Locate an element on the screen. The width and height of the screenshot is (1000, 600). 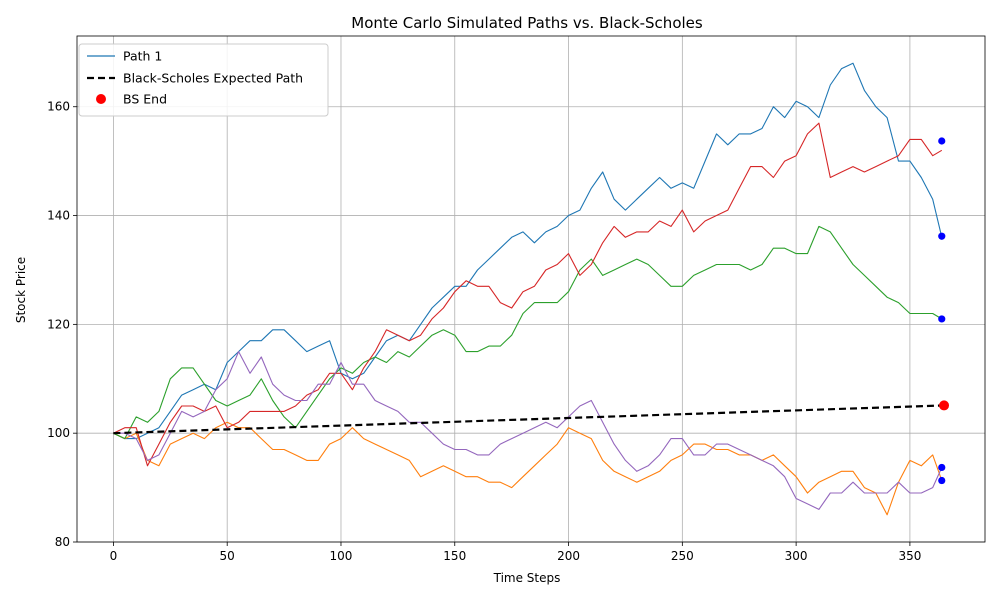
x-tick-label: 200 is located at coordinates (568, 556).